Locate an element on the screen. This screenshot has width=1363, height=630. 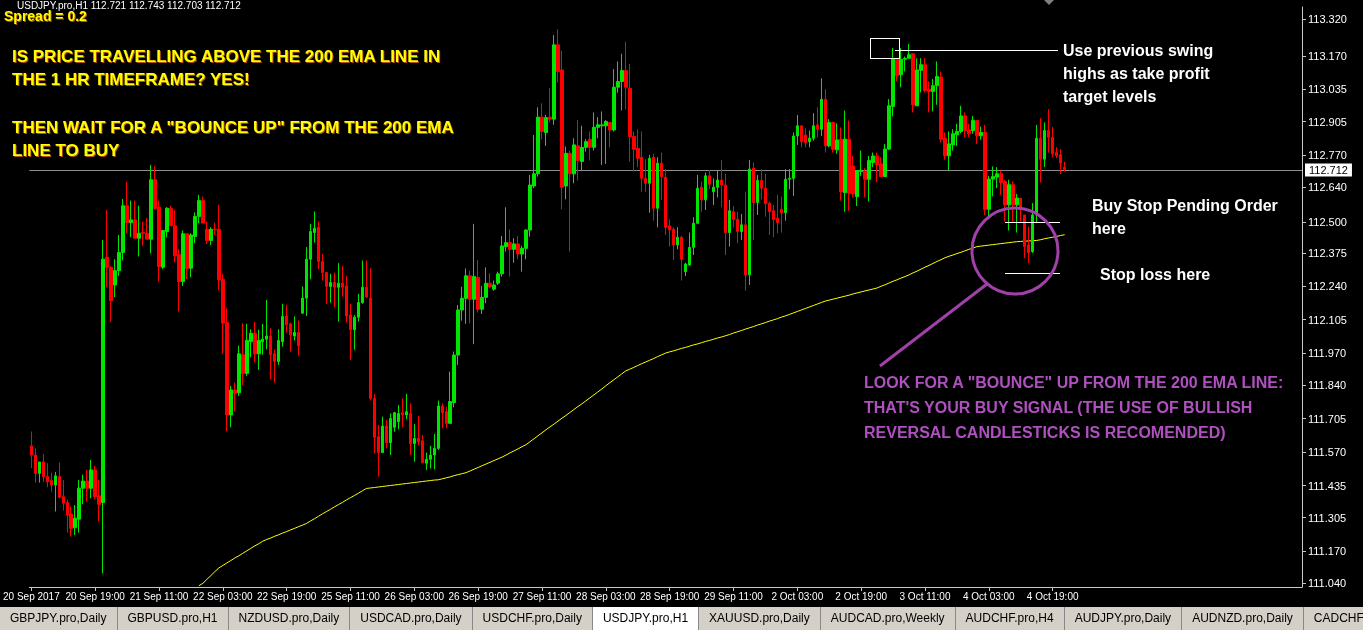
x-tick-label: 2 Oct 03:00 is located at coordinates (797, 596).